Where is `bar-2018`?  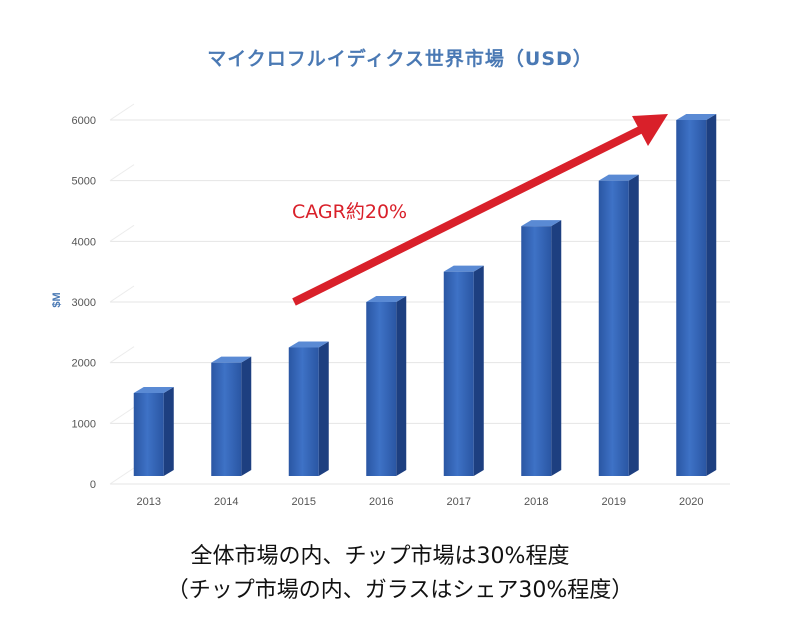 bar-2018 is located at coordinates (536, 351).